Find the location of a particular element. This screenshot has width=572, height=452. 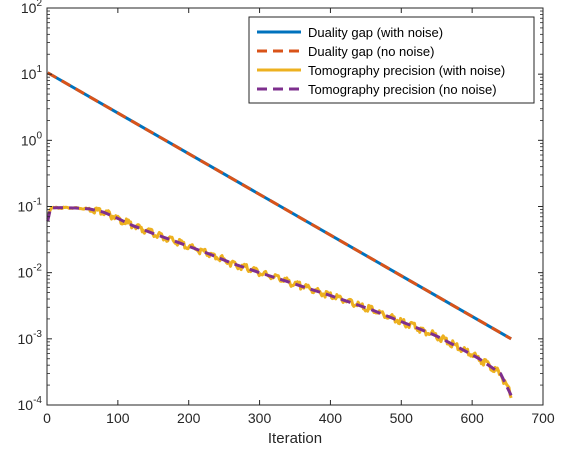

x-tick-label: 0 is located at coordinates (47, 418).